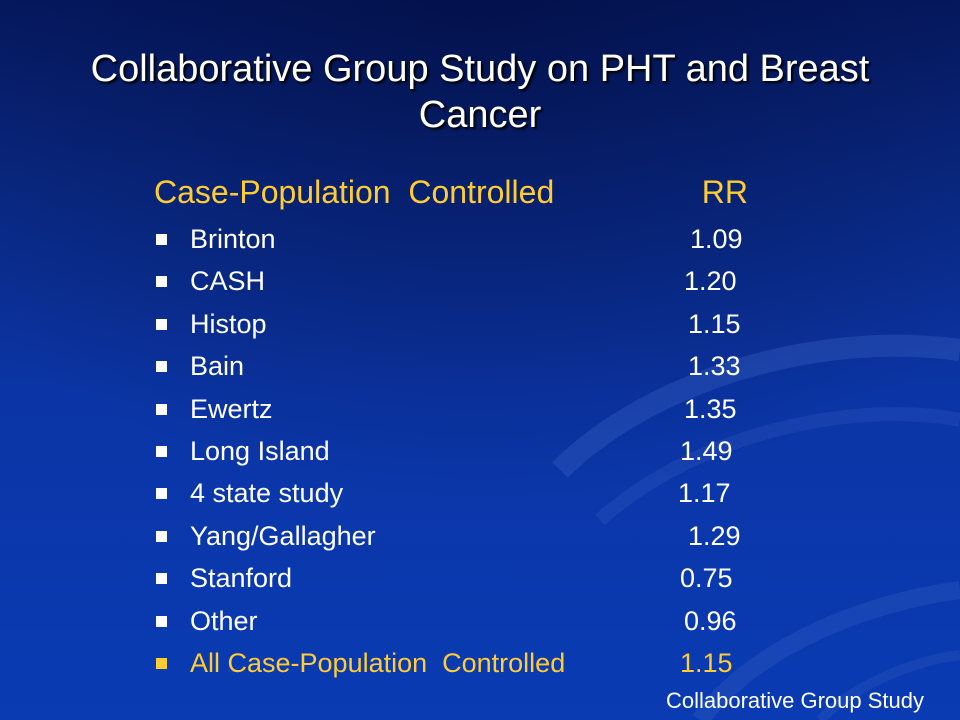  I want to click on list-item: 4 state study 1.17, so click(454, 493).